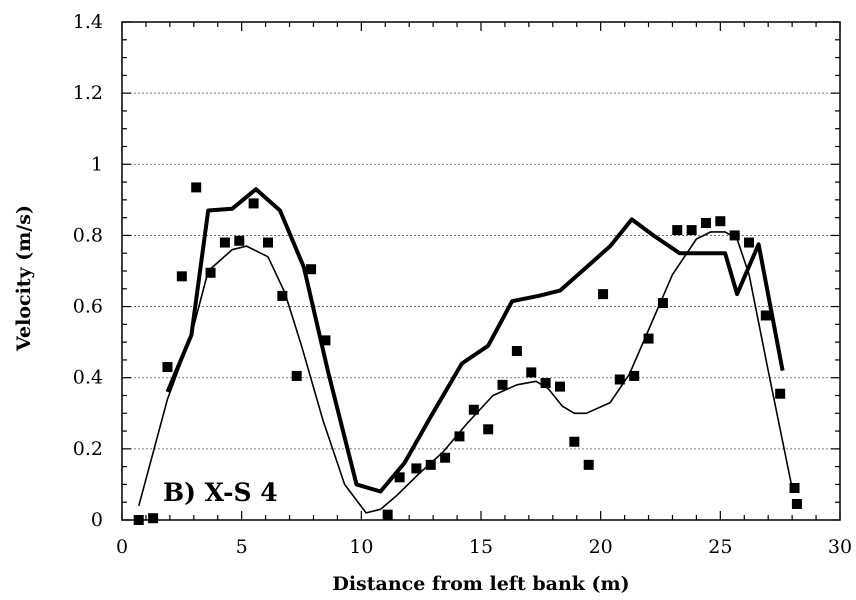 The image size is (856, 600). What do you see at coordinates (481, 547) in the screenshot?
I see `x-tick-label: 15` at bounding box center [481, 547].